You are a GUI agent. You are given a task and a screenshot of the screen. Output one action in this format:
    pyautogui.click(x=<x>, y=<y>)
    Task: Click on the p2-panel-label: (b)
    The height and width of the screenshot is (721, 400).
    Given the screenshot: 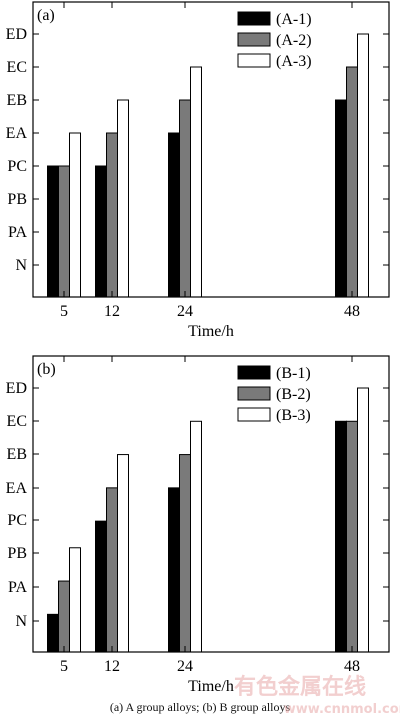 What is the action you would take?
    pyautogui.click(x=46, y=369)
    